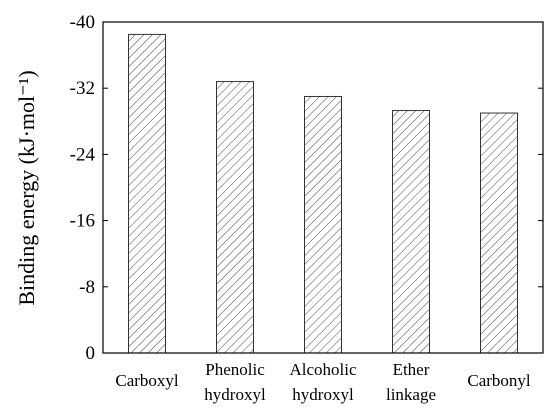  What do you see at coordinates (82, 88) in the screenshot?
I see `y-tick-label: -32` at bounding box center [82, 88].